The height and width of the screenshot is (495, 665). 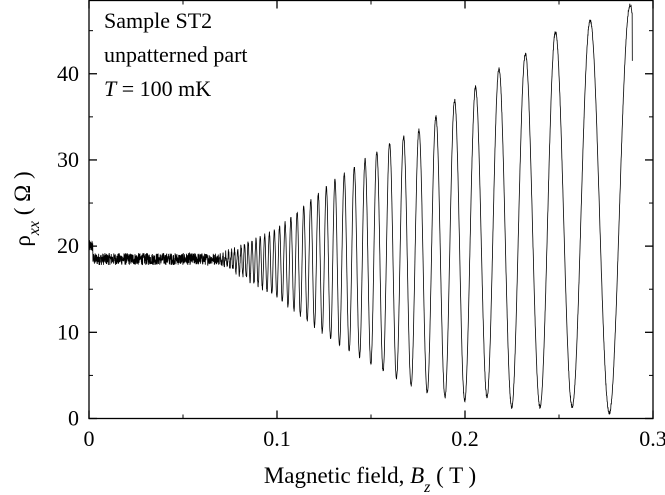 I want to click on annotation-part: unpatterned part, so click(x=176, y=54).